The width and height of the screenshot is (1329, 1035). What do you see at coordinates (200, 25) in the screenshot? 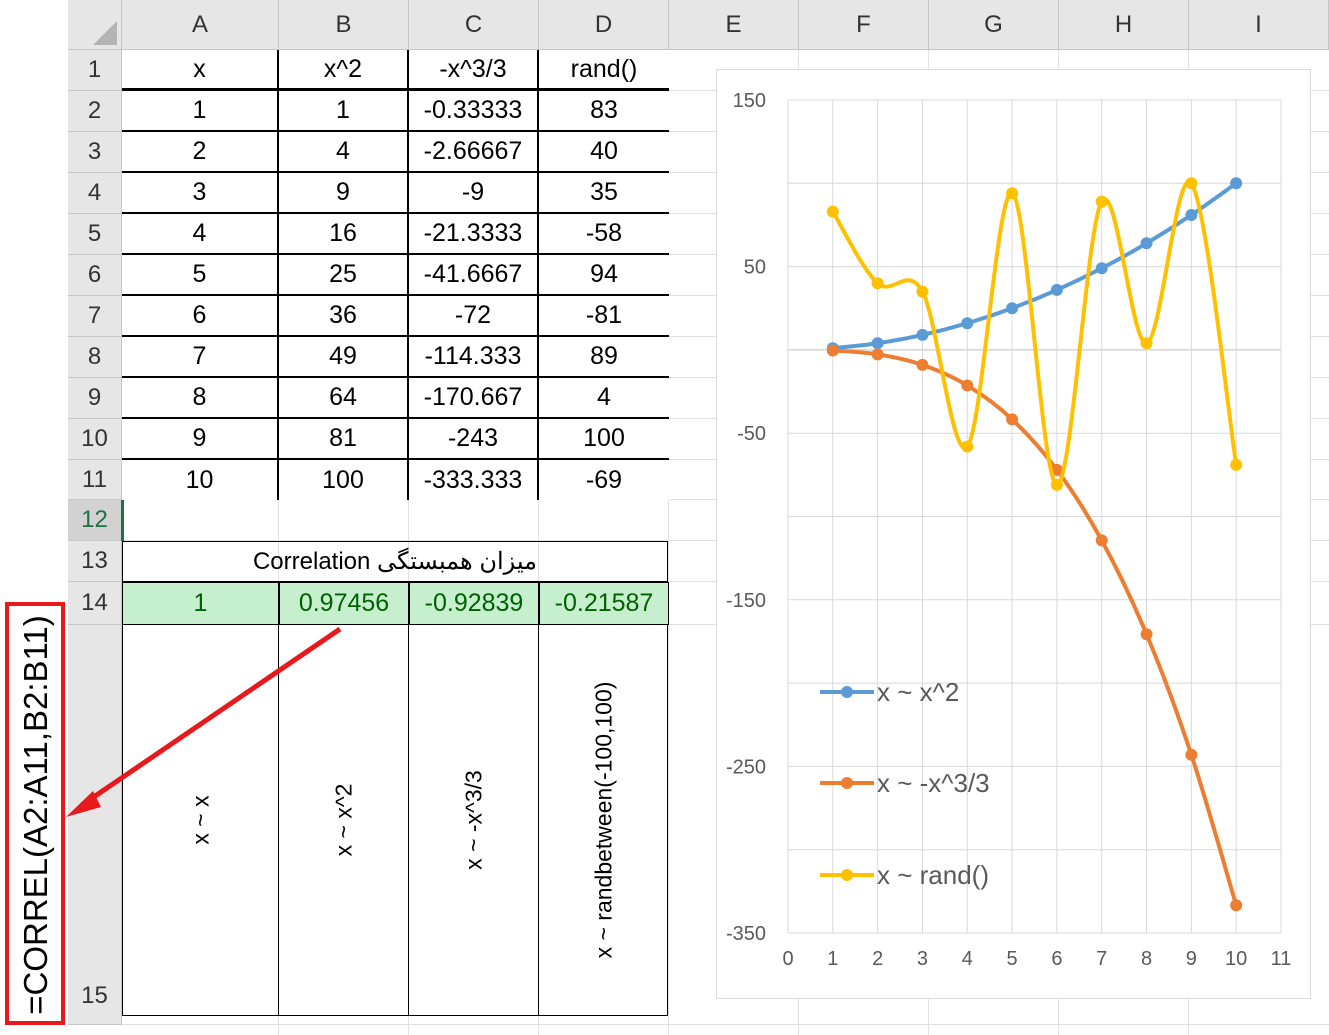
I see `column-header-a: A` at bounding box center [200, 25].